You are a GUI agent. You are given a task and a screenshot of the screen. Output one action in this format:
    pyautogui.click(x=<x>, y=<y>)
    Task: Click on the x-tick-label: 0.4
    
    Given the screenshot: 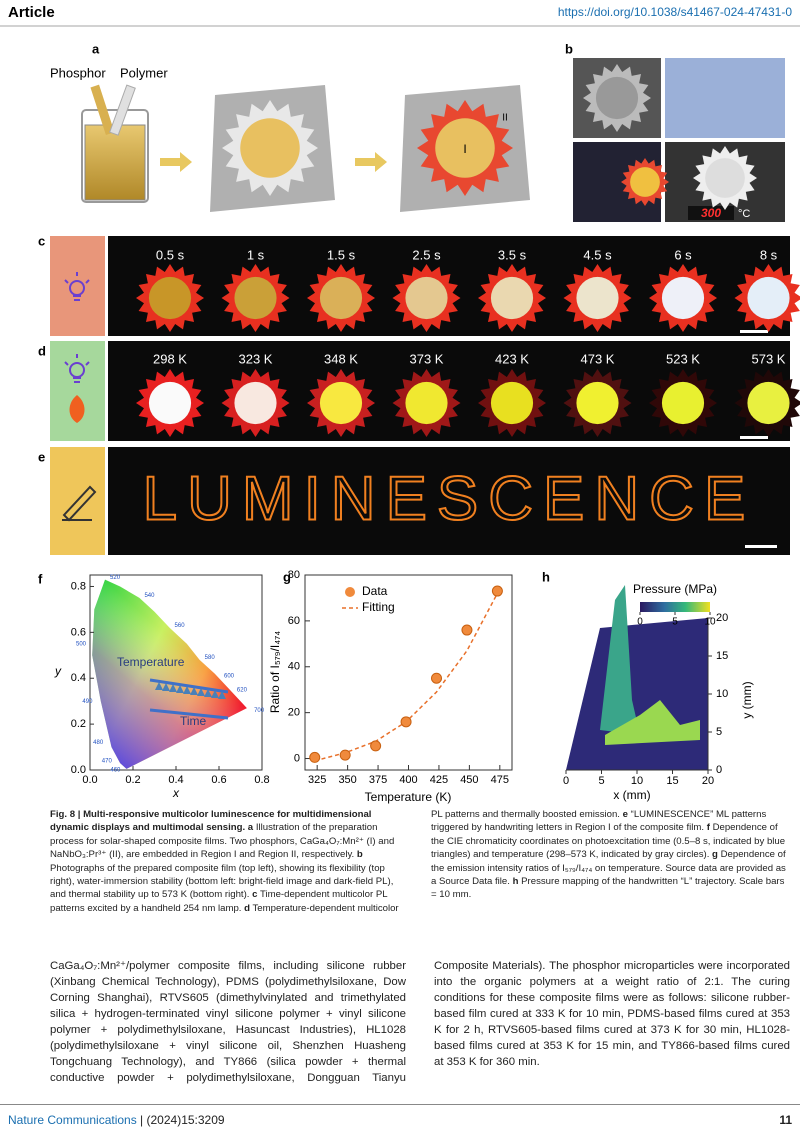 What is the action you would take?
    pyautogui.click(x=175, y=780)
    